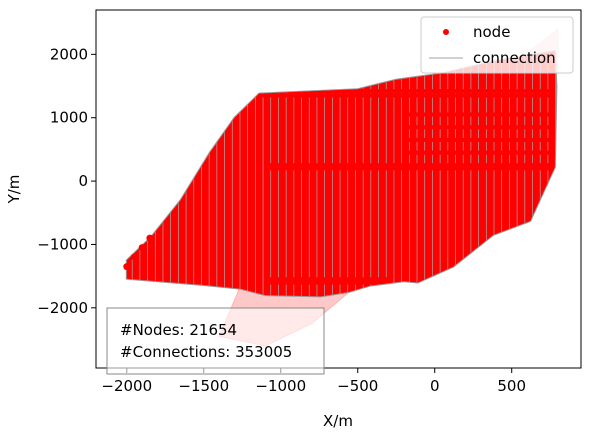 This screenshot has width=593, height=437. Describe the element at coordinates (83, 181) in the screenshot. I see `y-tick-label: 0` at that location.